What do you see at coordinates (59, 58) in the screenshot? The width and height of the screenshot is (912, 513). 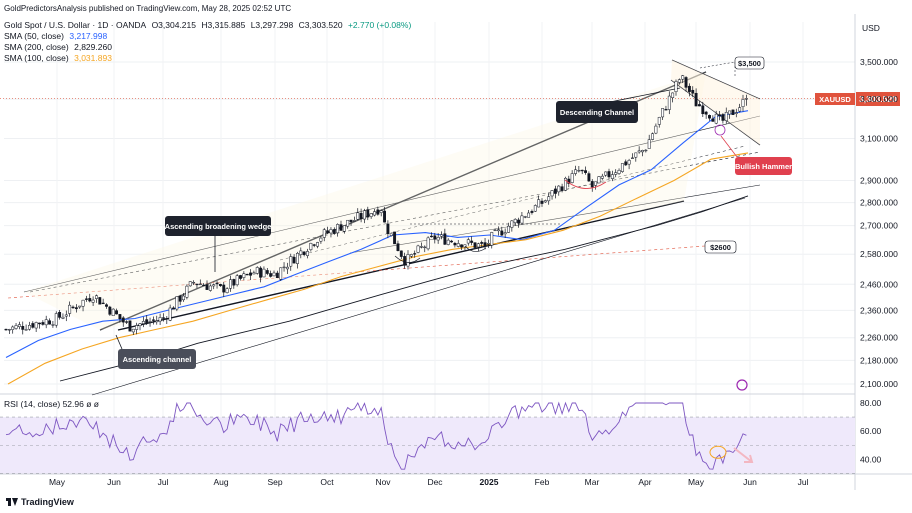 I see `indicator-sma100: SMA (100, close) 3,031.893` at bounding box center [59, 58].